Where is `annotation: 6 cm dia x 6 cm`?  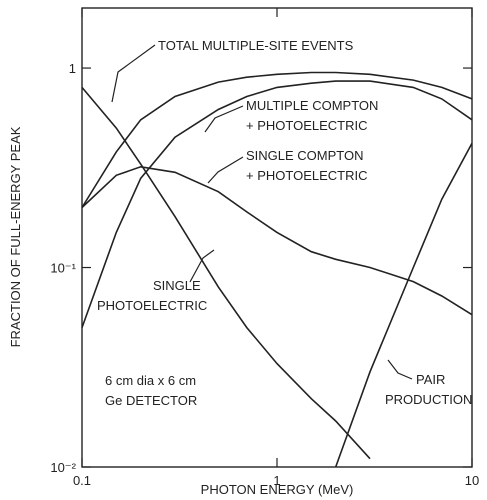
annotation: 6 cm dia x 6 cm is located at coordinates (150, 380).